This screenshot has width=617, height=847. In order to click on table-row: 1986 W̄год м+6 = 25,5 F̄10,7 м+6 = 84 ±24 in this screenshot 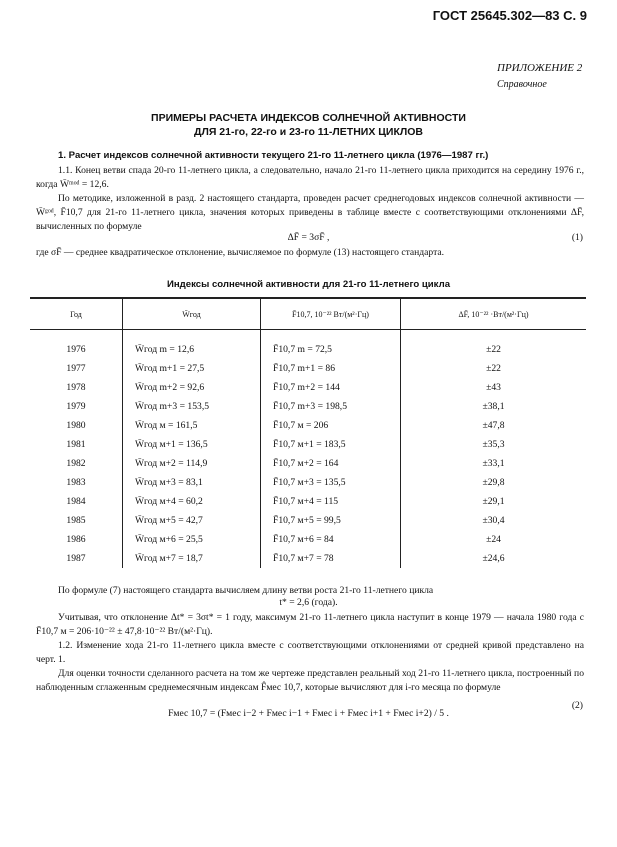, I will do `click(308, 539)`.